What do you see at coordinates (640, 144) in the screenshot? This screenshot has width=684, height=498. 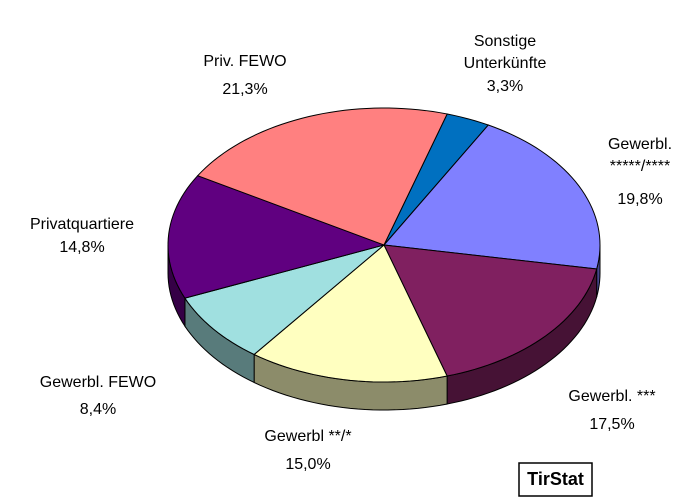 I see `label-line: Gewerbl.` at bounding box center [640, 144].